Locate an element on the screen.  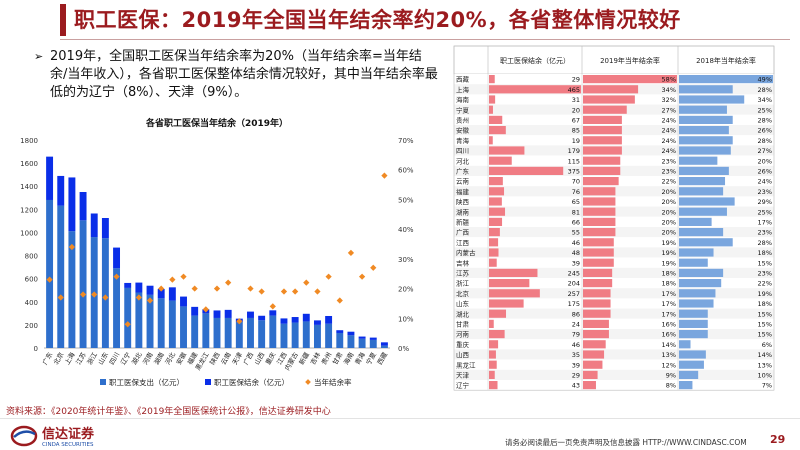
table-province-cell: 西藏 is located at coordinates (463, 79).